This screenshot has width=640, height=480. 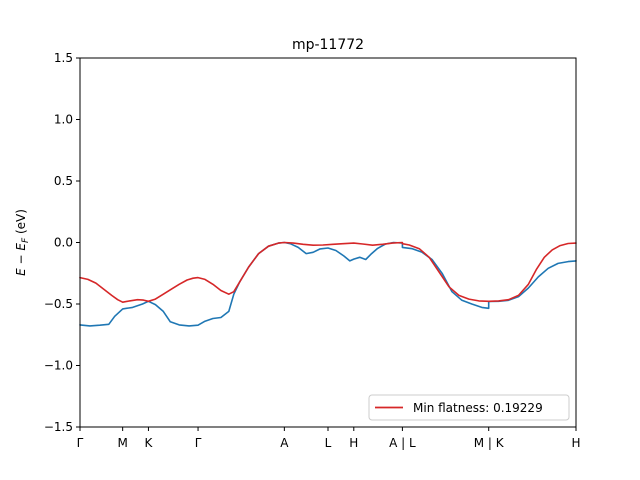 I want to click on x-tick-label: A | L, so click(x=402, y=443).